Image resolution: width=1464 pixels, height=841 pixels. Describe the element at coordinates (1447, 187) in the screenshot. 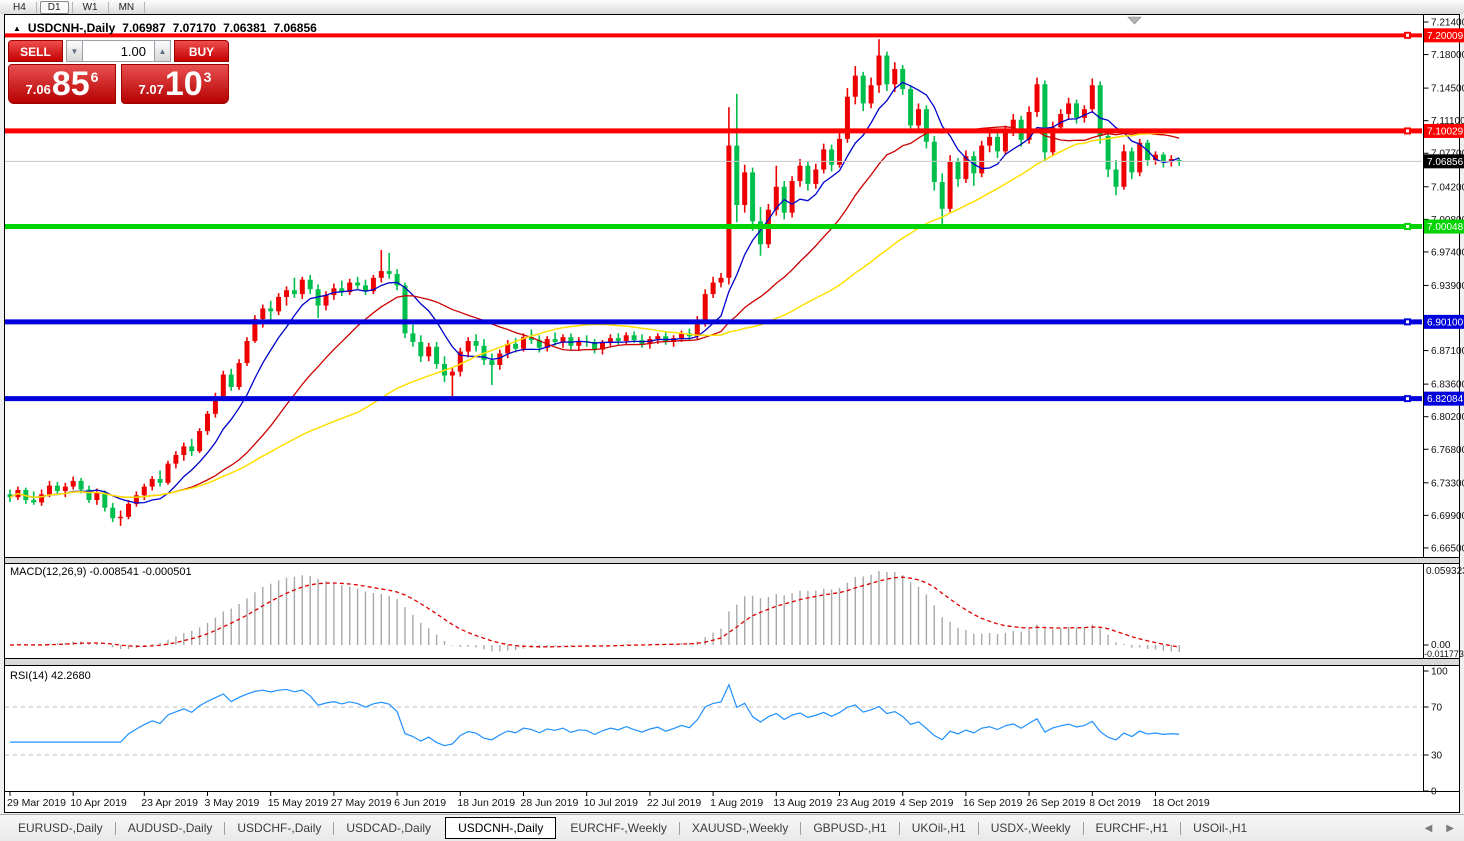

I see `price-axis-label: 7.04200` at that location.